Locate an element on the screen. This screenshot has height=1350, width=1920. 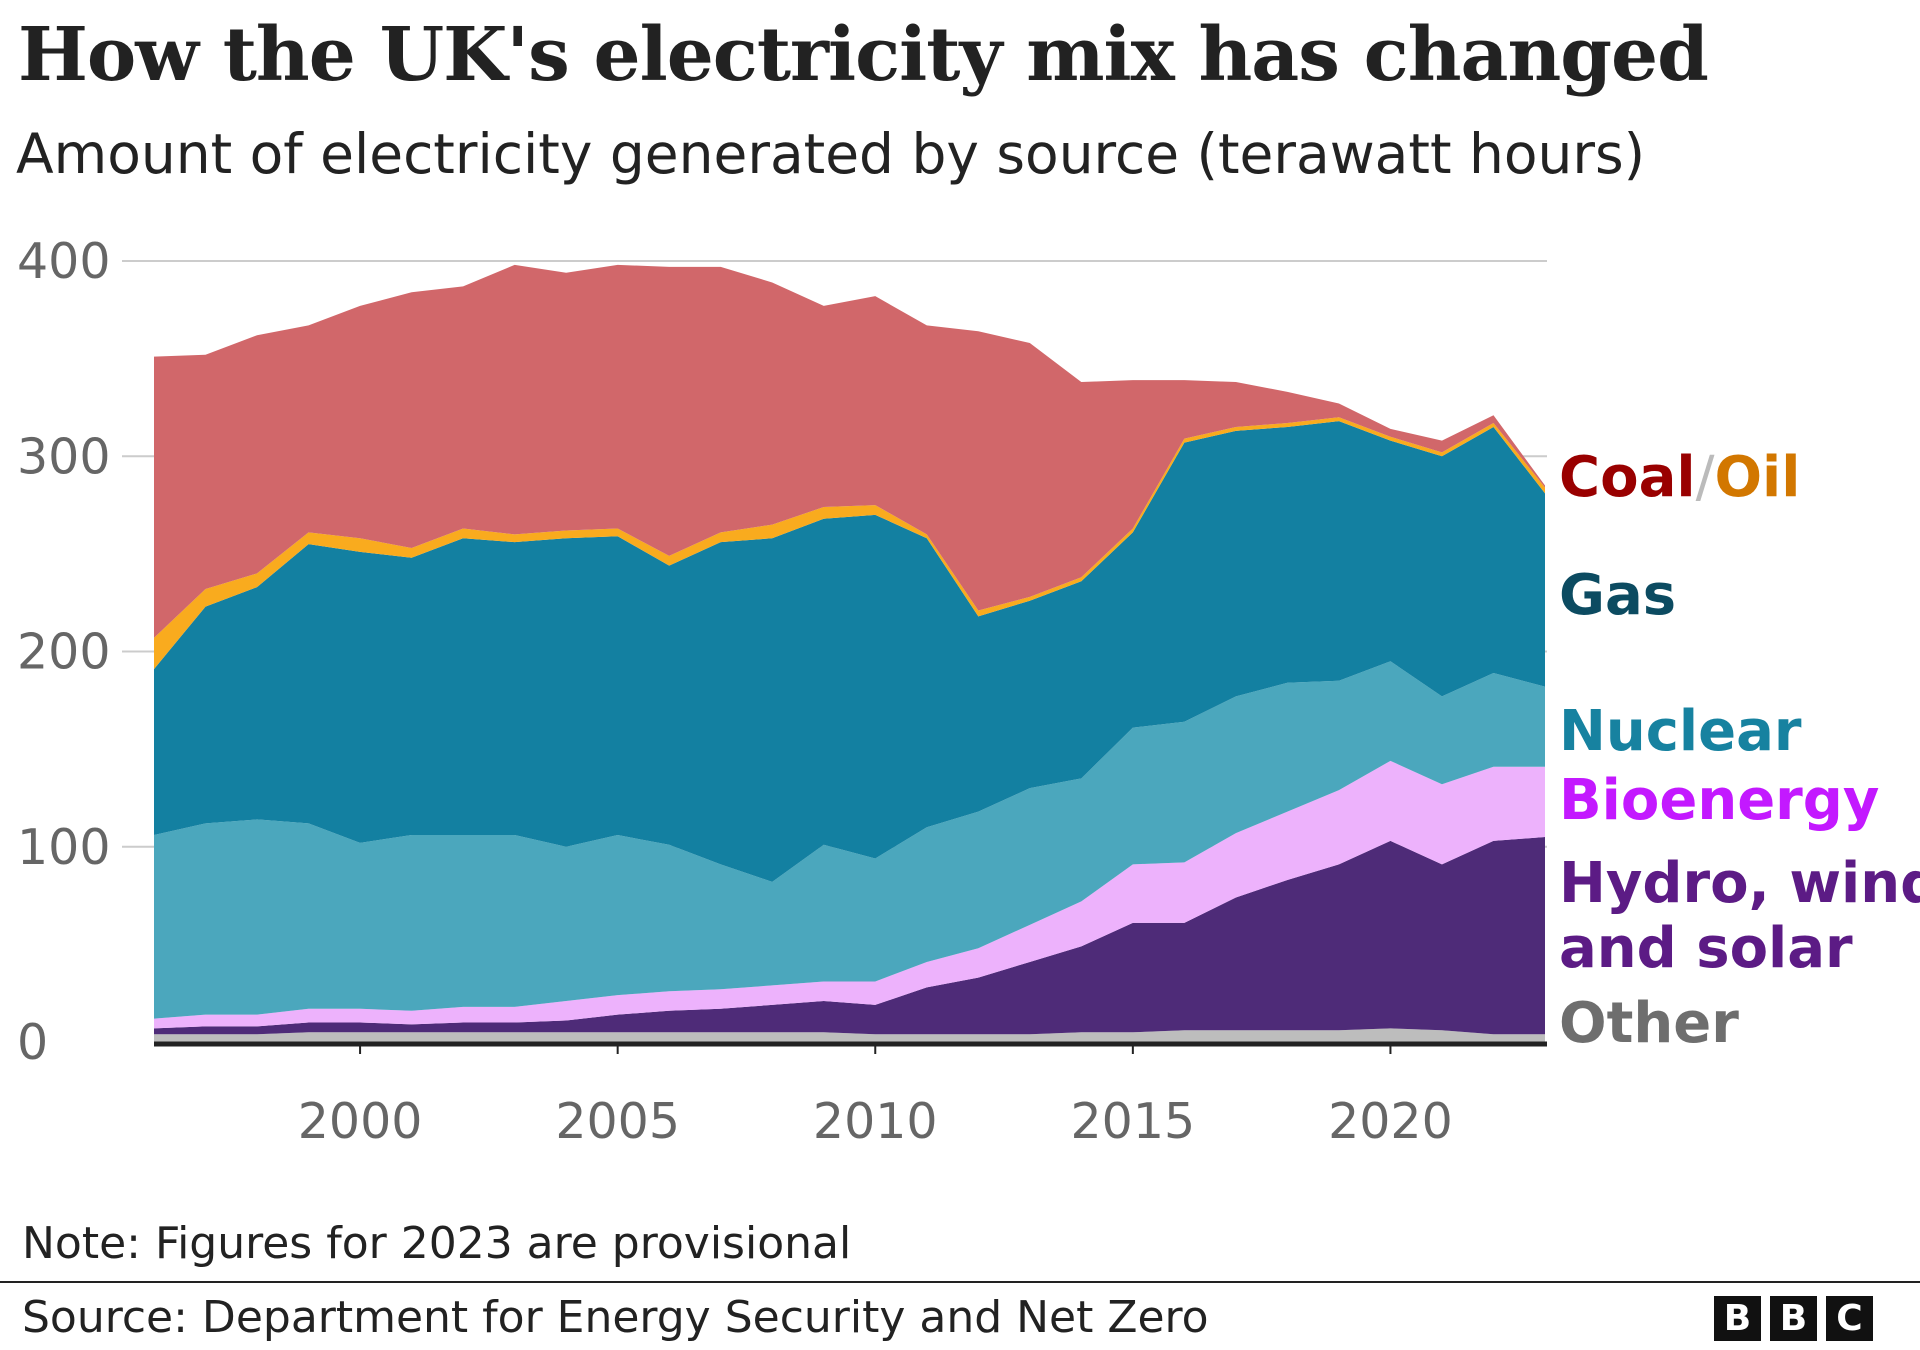
note: Note: Figures for 2023 are provisional is located at coordinates (437, 1243).